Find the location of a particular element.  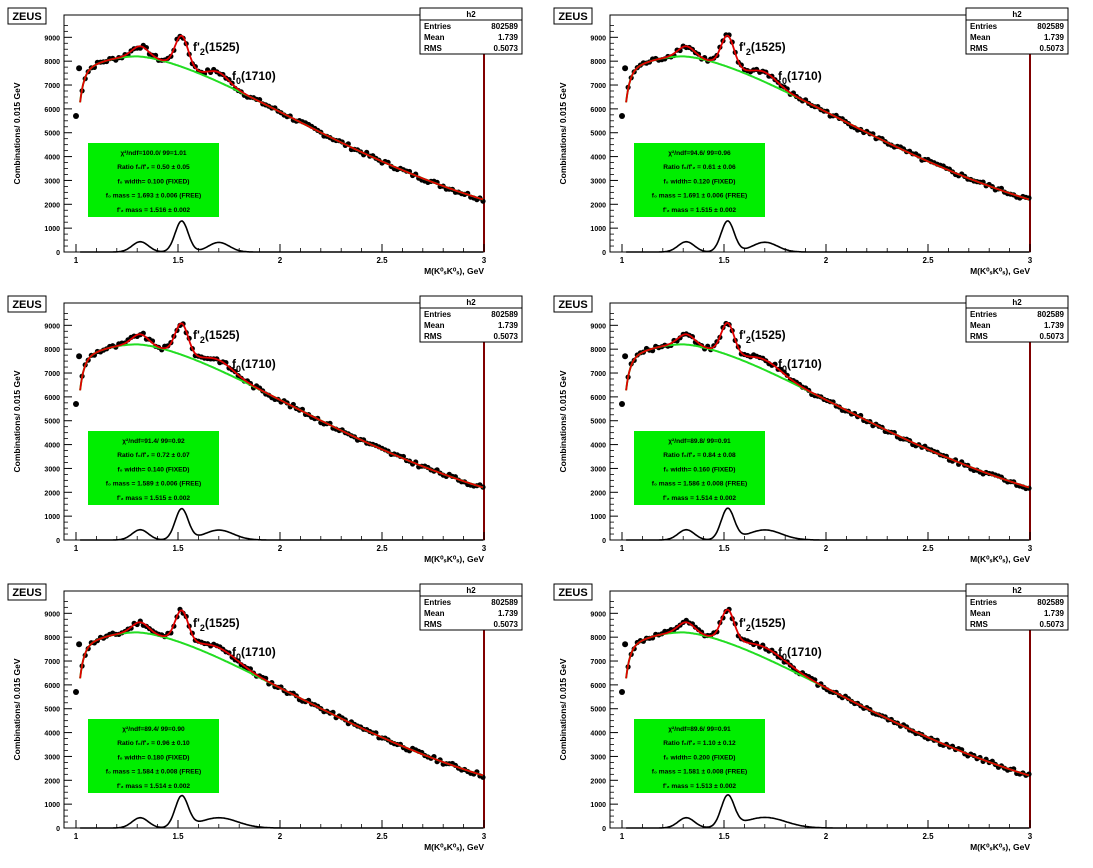

fit-info-line: χ²/ndf=100.0/ 99=1.01 is located at coordinates (153, 153).